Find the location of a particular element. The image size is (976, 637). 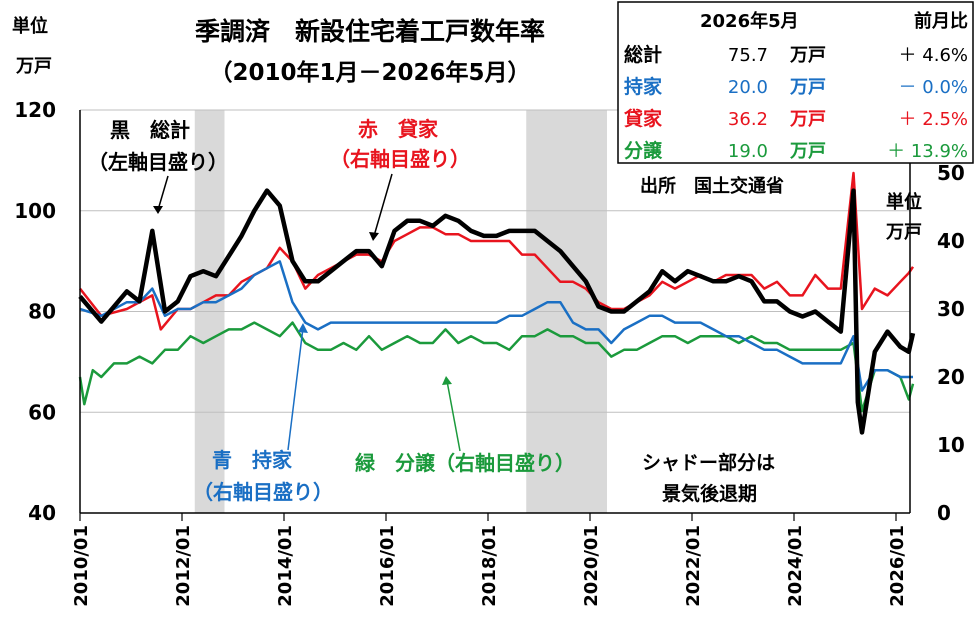

row-condo-unit: 万戸 is located at coordinates (807, 151).